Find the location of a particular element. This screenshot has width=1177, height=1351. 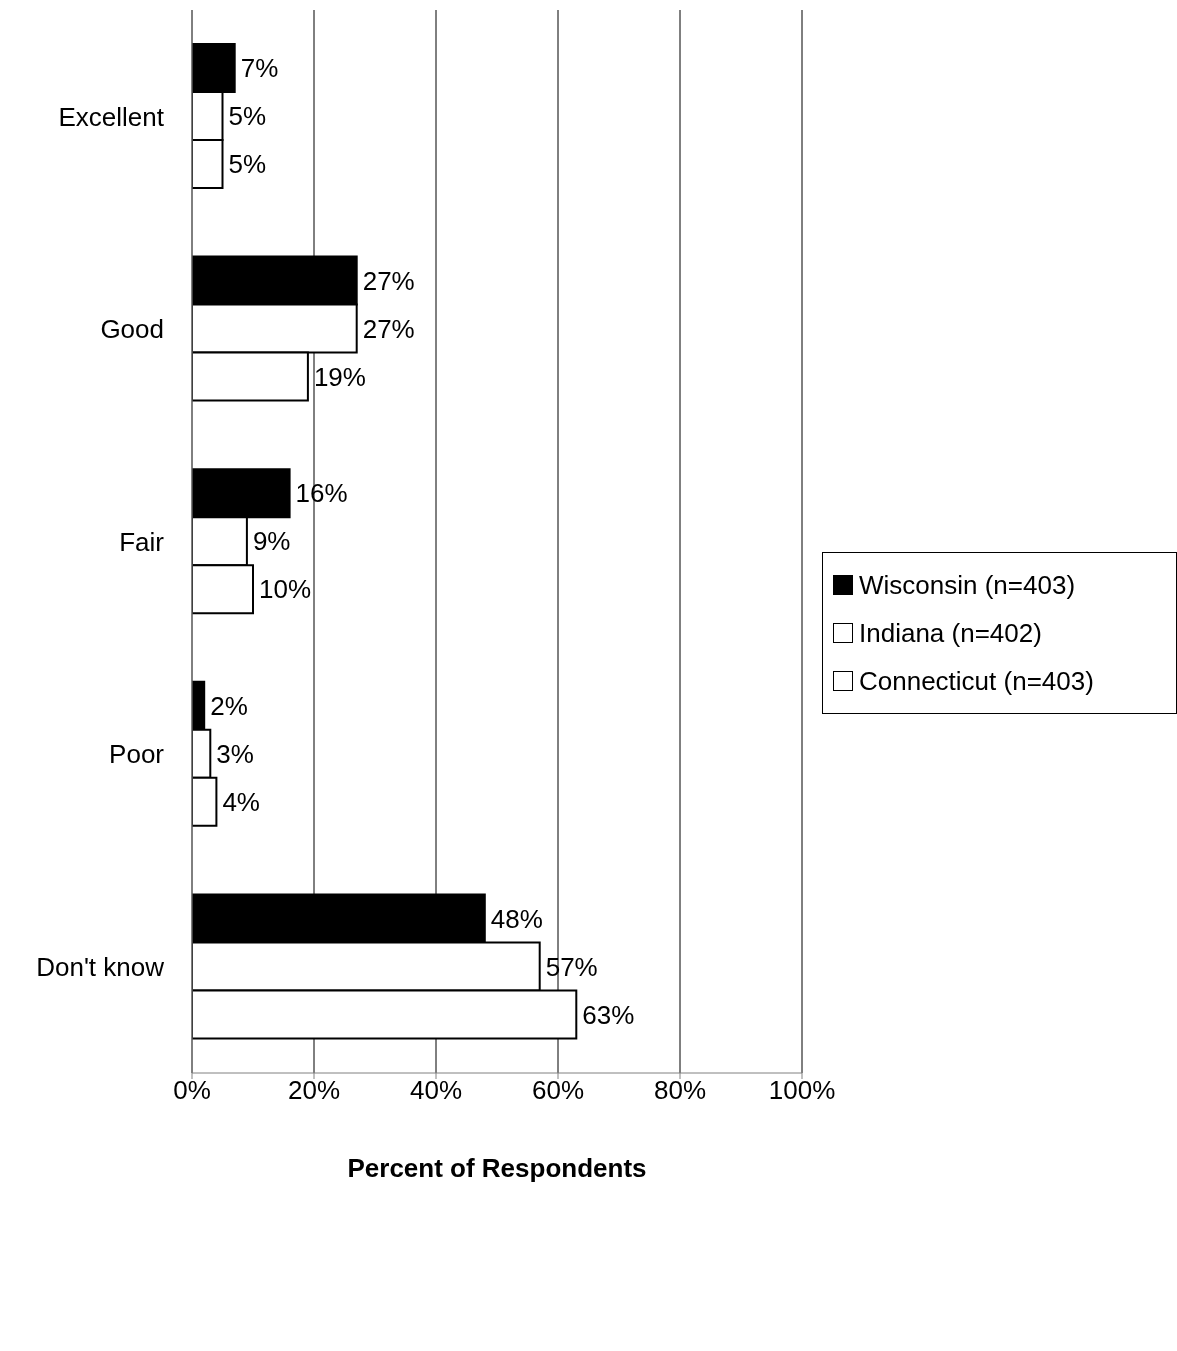

x-tick-label: 0% is located at coordinates (192, 1090).